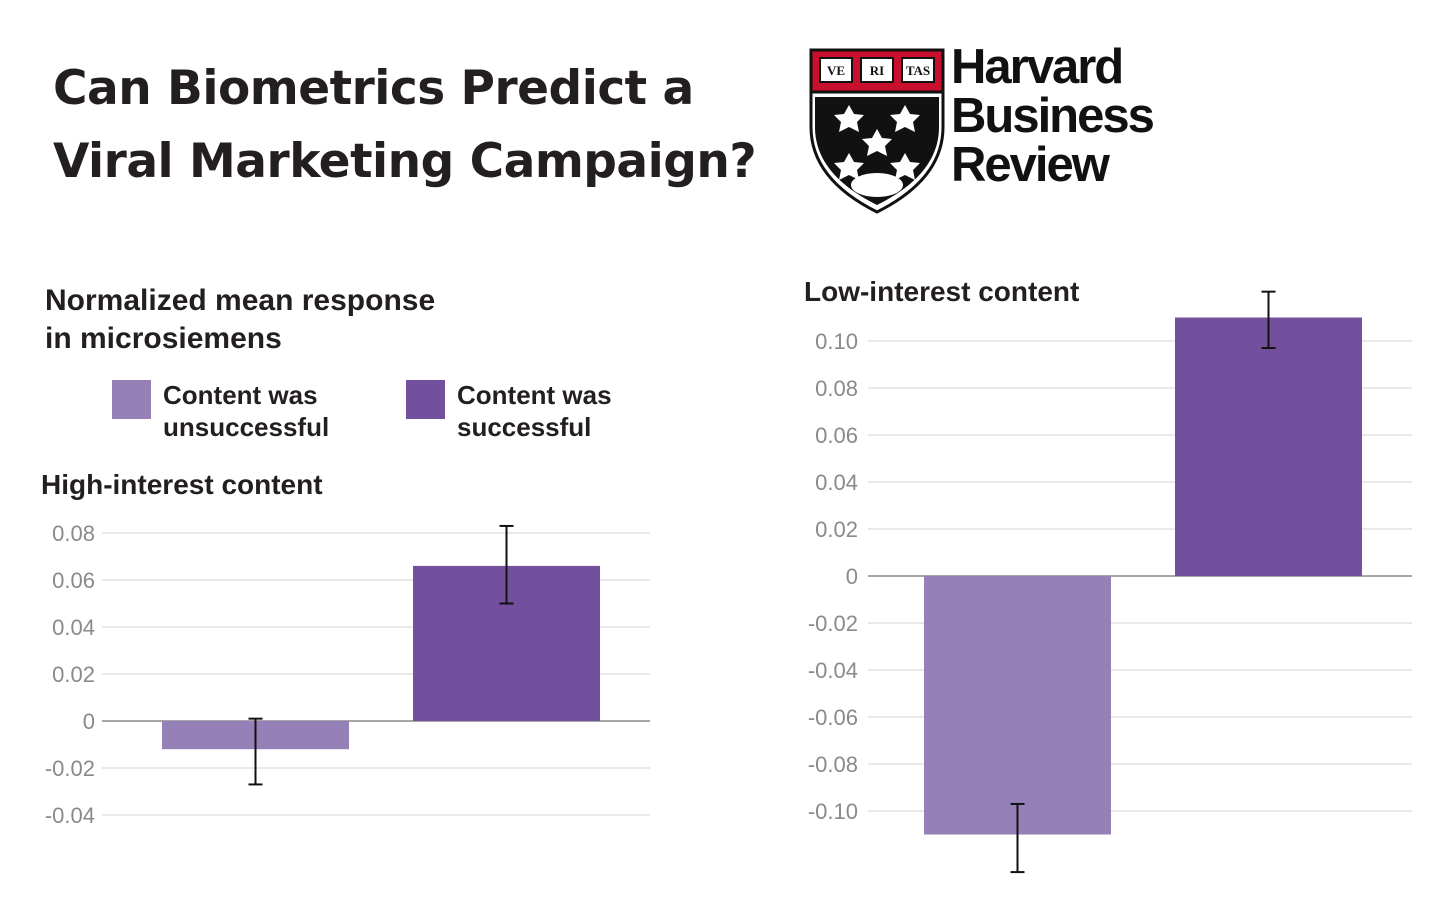 The image size is (1440, 900). Describe the element at coordinates (833, 623) in the screenshot. I see `low-ytick-label: -0.02` at that location.